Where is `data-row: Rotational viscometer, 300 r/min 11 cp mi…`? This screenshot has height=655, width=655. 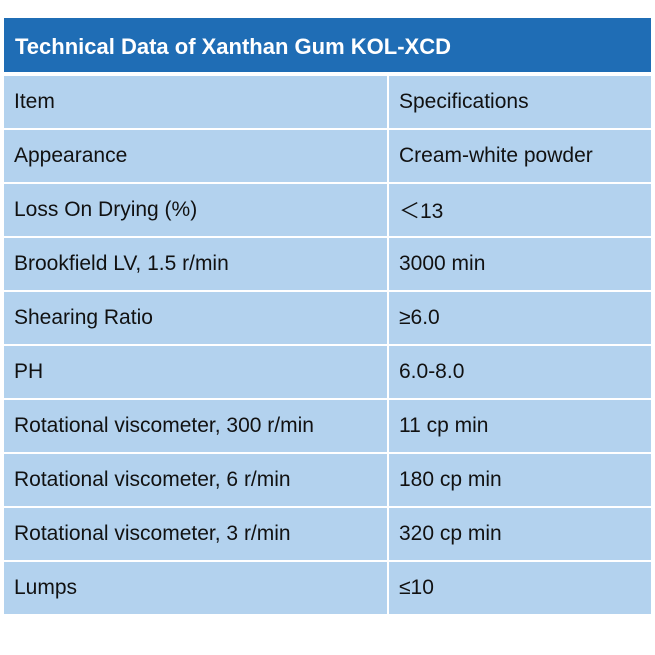
data-row: Rotational viscometer, 300 r/min 11 cp mi… is located at coordinates (327, 426).